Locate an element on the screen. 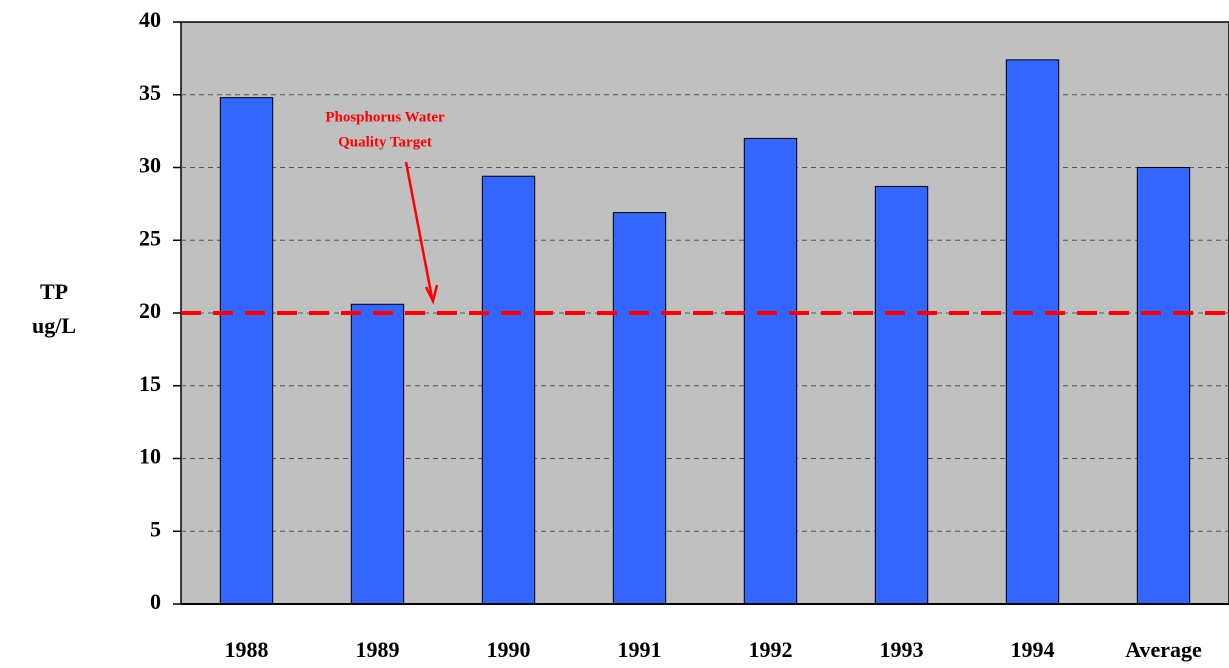 The height and width of the screenshot is (668, 1229). y-tick-label: 35 is located at coordinates (150, 92).